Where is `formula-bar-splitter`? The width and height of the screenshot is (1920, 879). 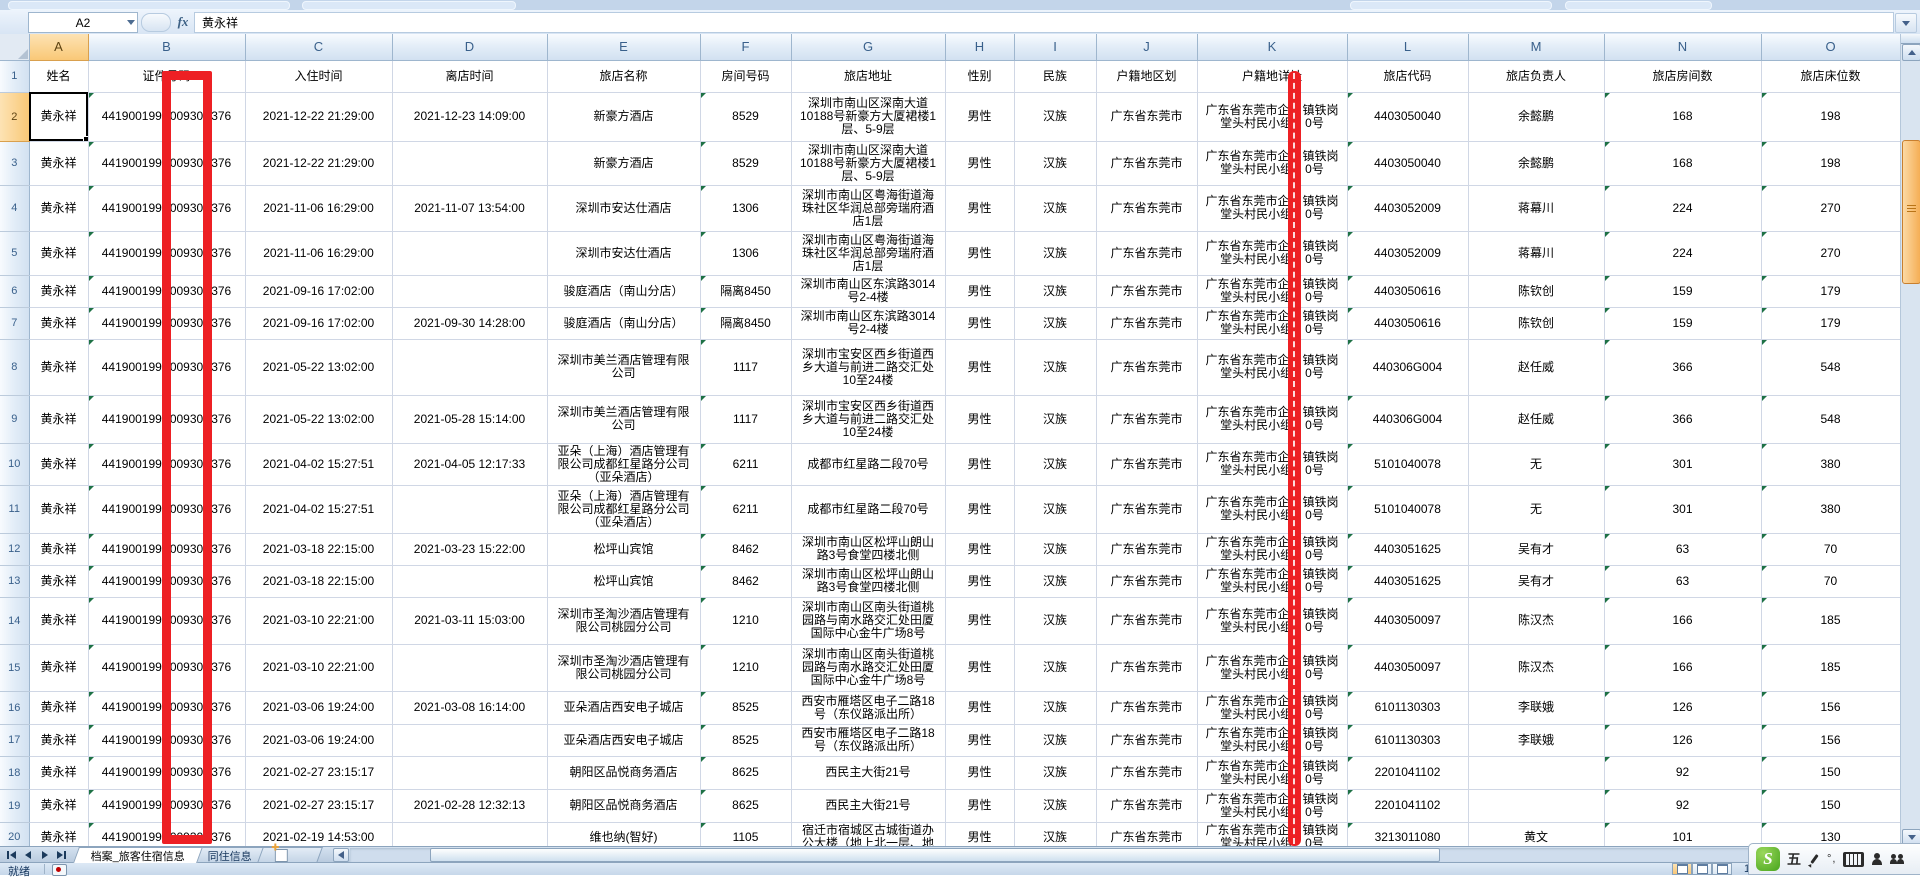
formula-bar-splitter is located at coordinates (156, 22).